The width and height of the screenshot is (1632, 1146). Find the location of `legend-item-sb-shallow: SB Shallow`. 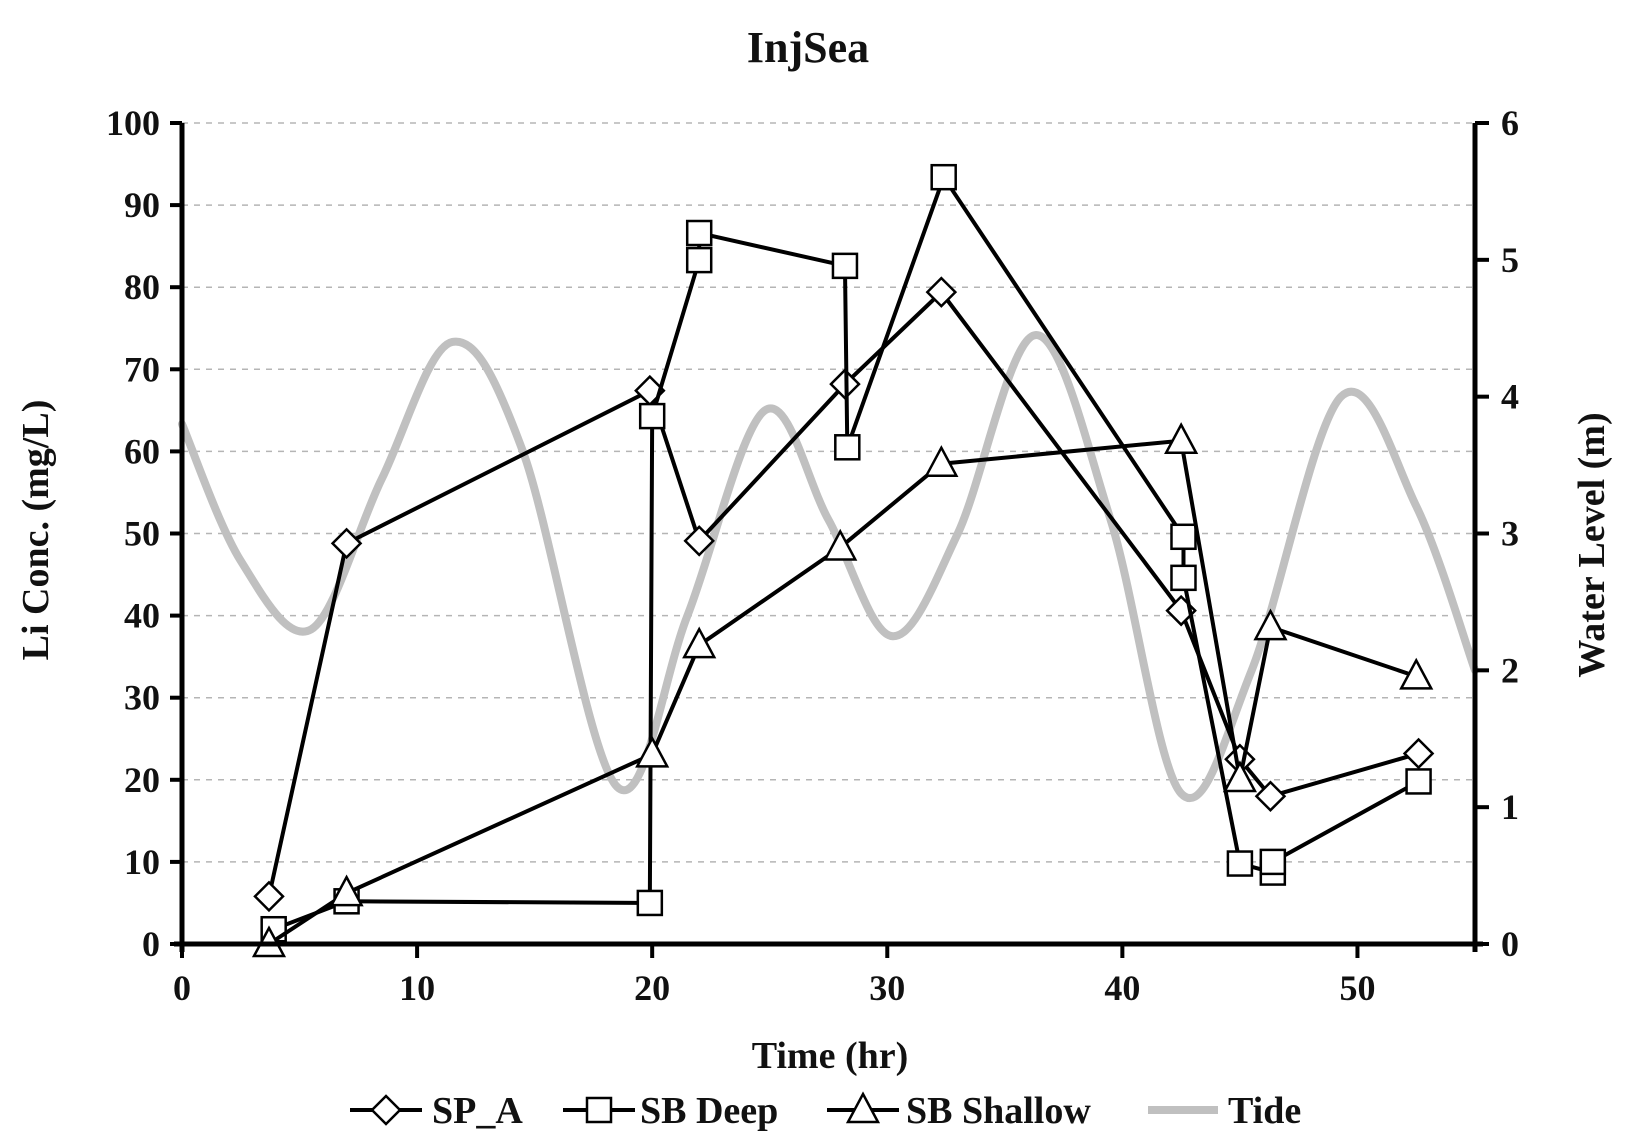

legend-item-sb-shallow: SB Shallow is located at coordinates (959, 1111).